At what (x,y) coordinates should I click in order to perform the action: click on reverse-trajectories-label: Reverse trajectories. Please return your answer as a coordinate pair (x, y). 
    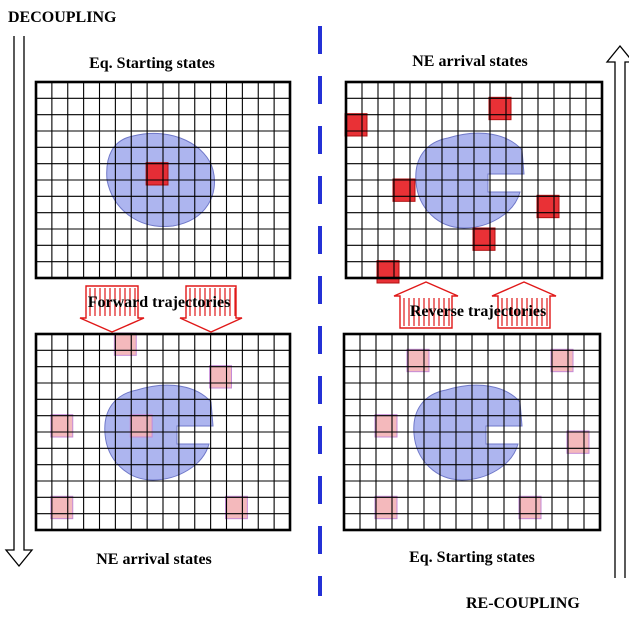
    Looking at the image, I should click on (478, 311).